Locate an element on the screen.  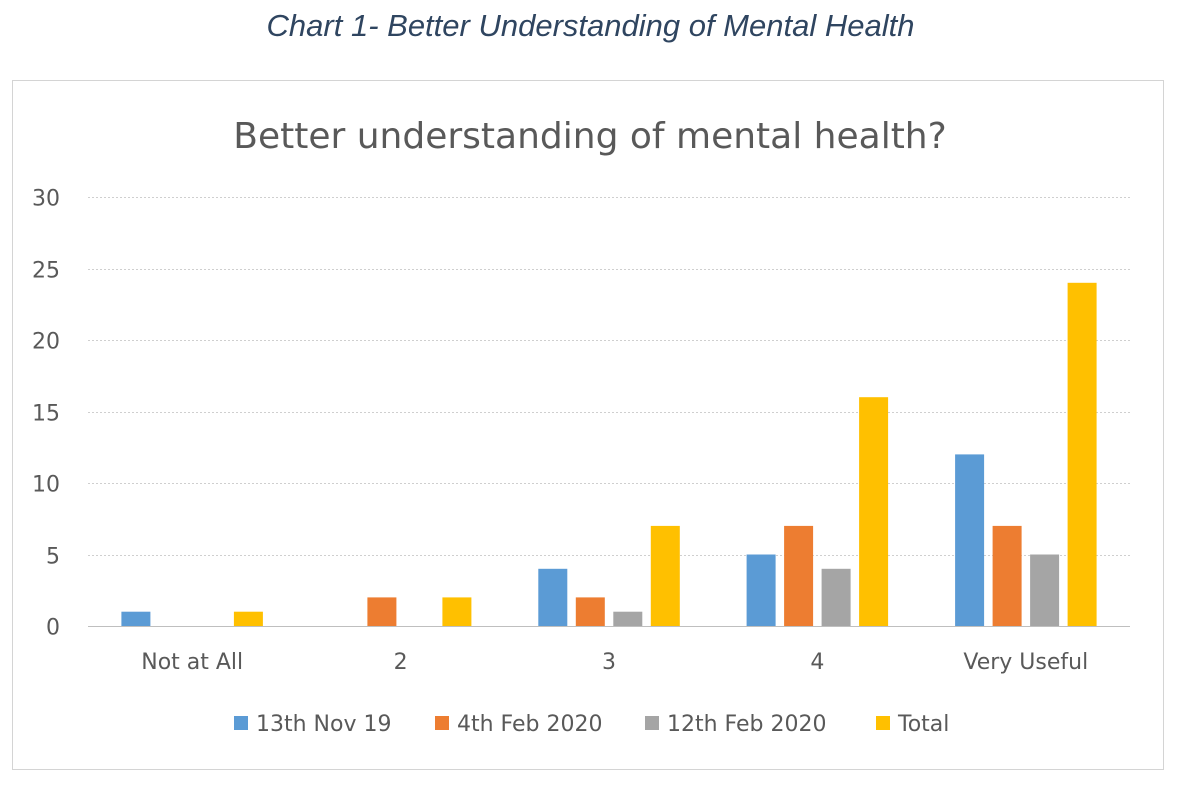
x-axis-categories: Not at All 2 3 4 Very Useful is located at coordinates (614, 662).